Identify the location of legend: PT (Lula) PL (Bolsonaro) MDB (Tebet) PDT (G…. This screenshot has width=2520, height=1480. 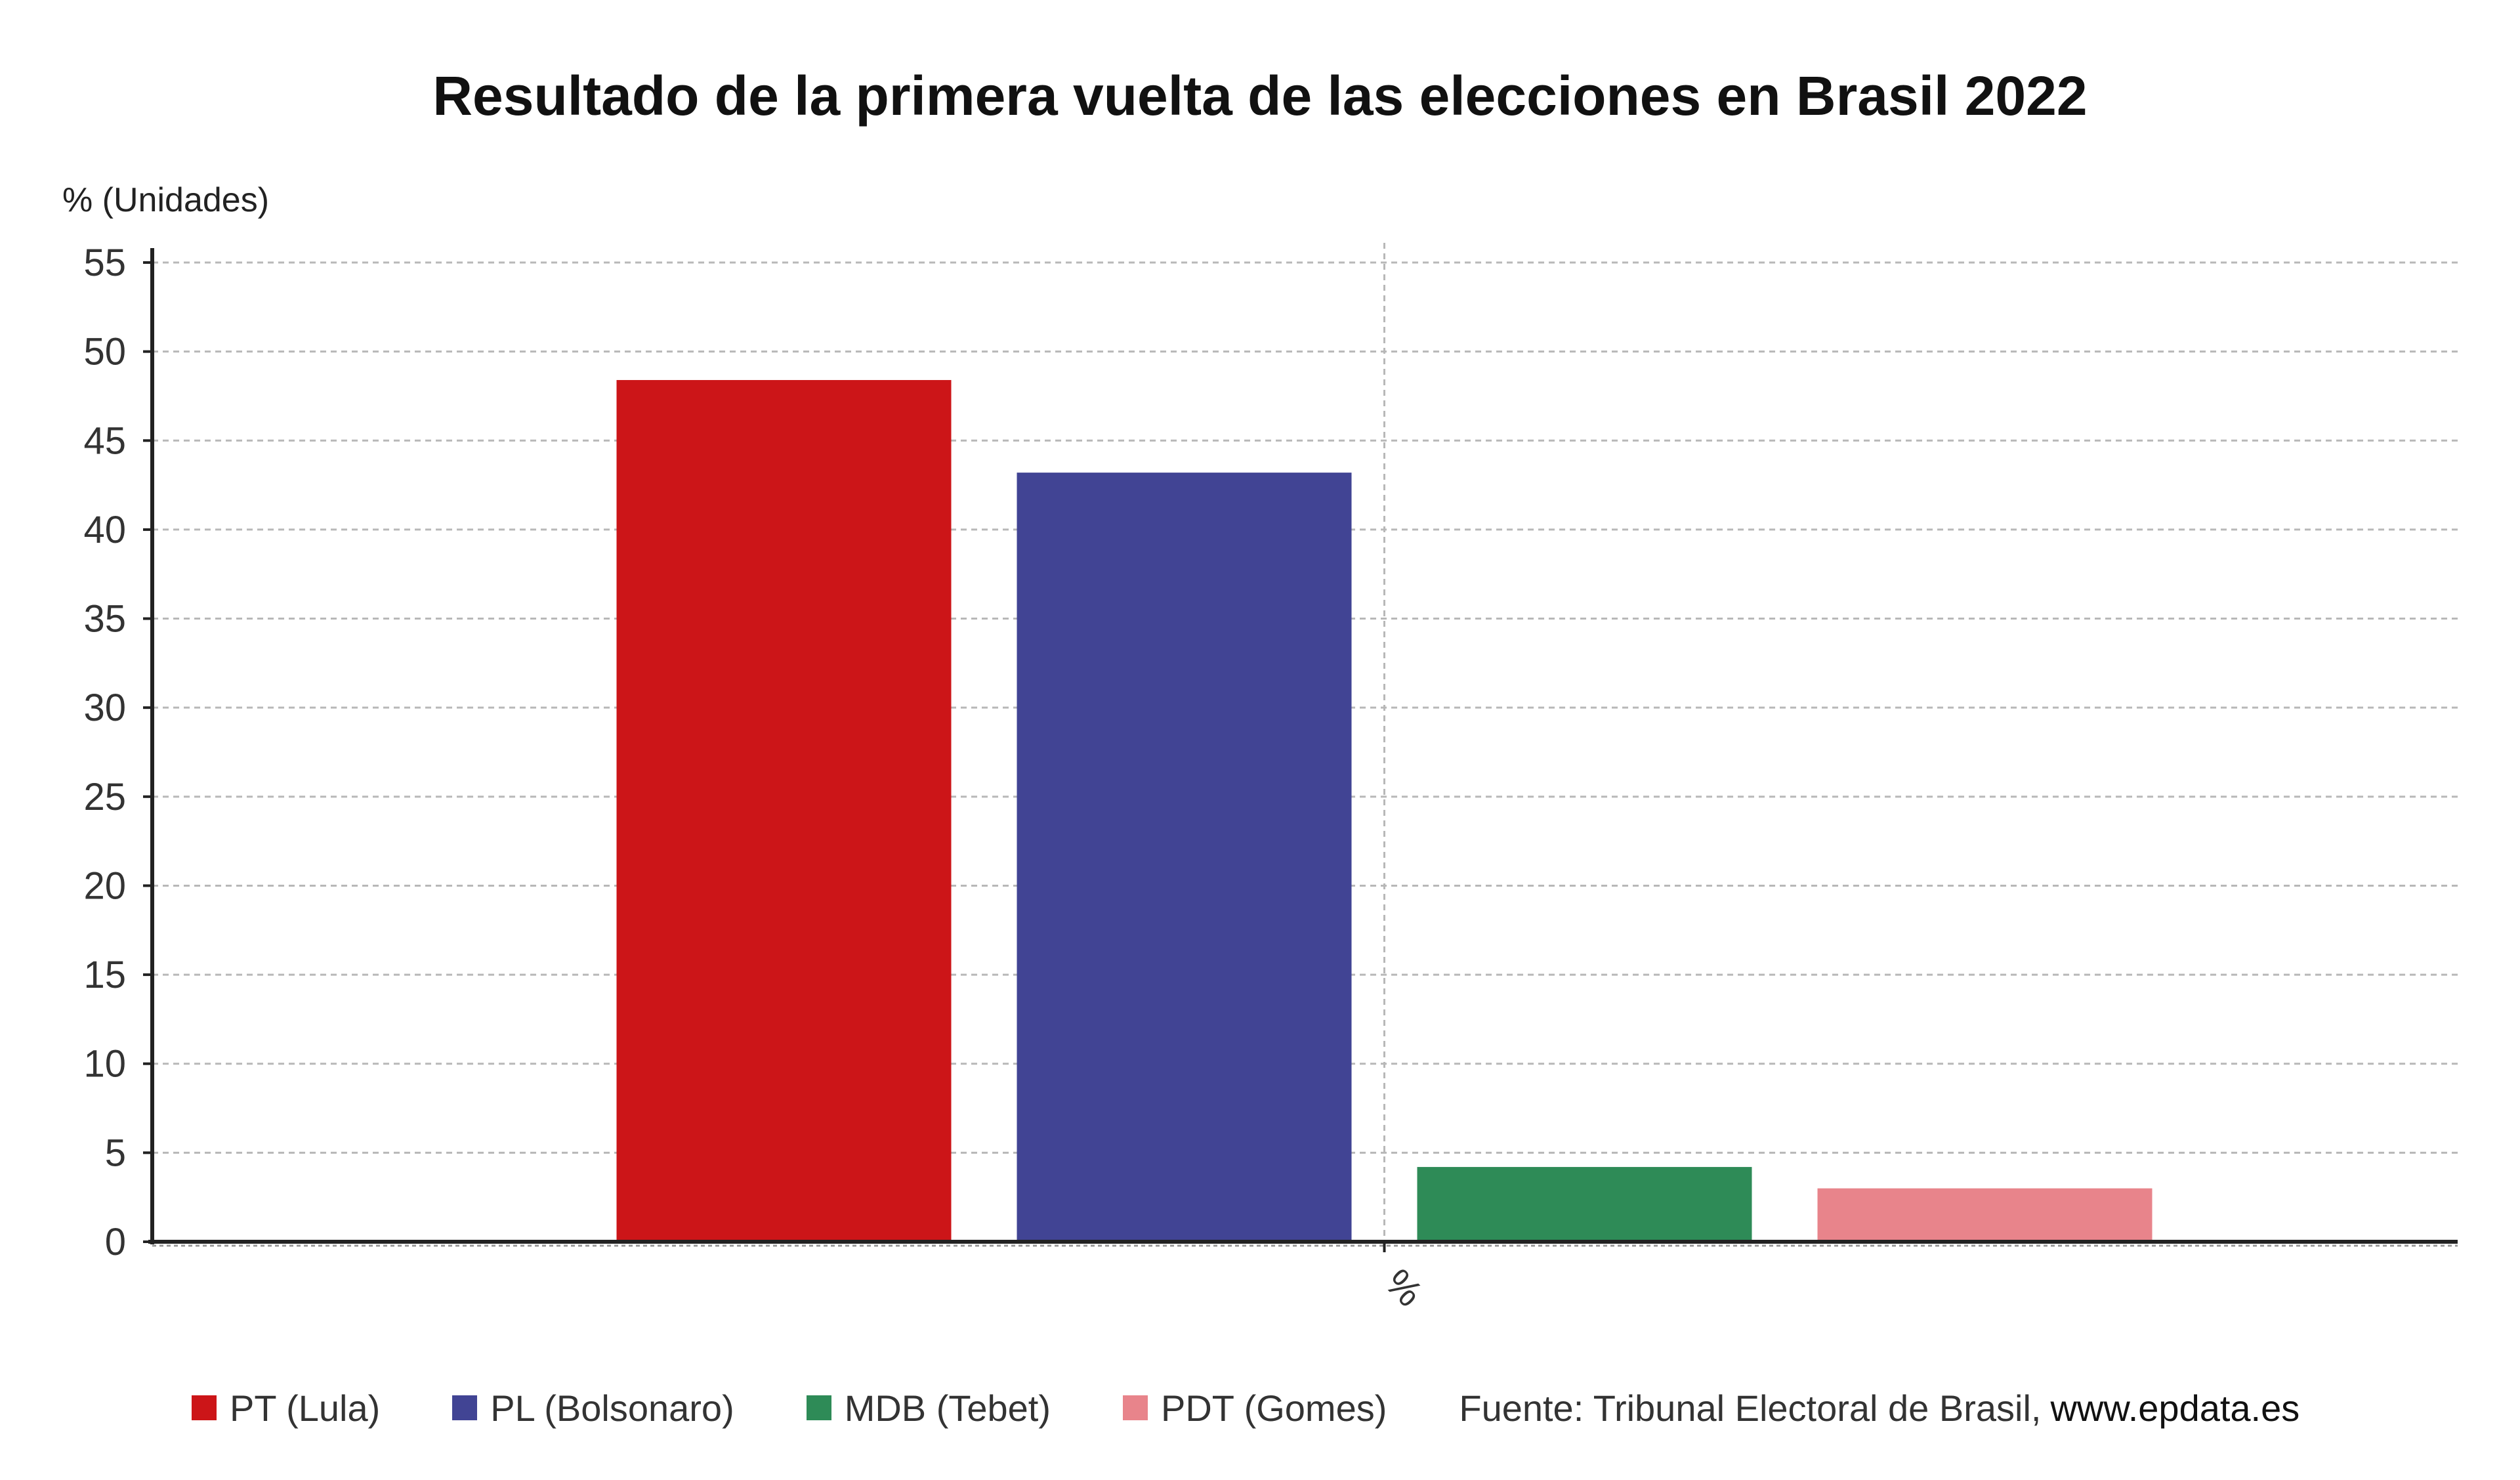
(1246, 1408).